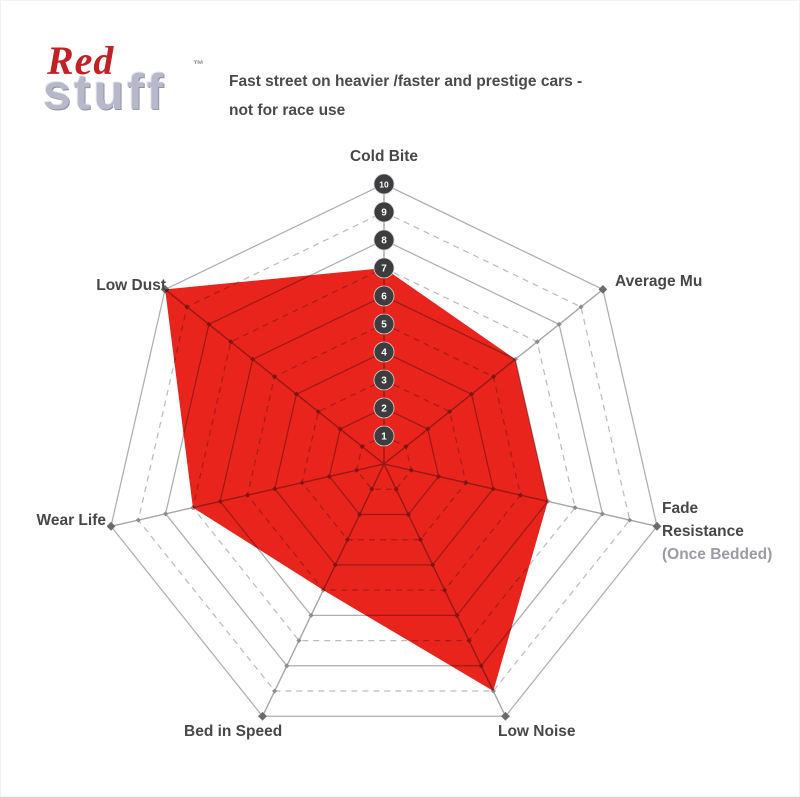 The height and width of the screenshot is (797, 800). What do you see at coordinates (384, 297) in the screenshot?
I see `svg-text: 6` at bounding box center [384, 297].